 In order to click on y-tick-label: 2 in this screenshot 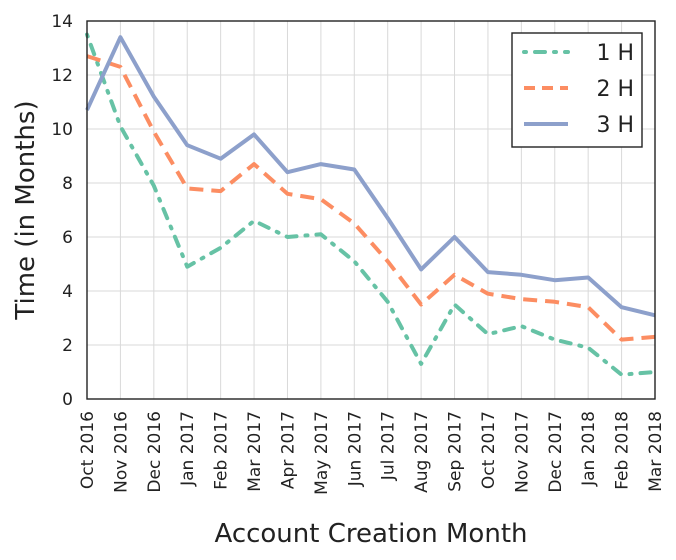, I will do `click(67, 346)`.